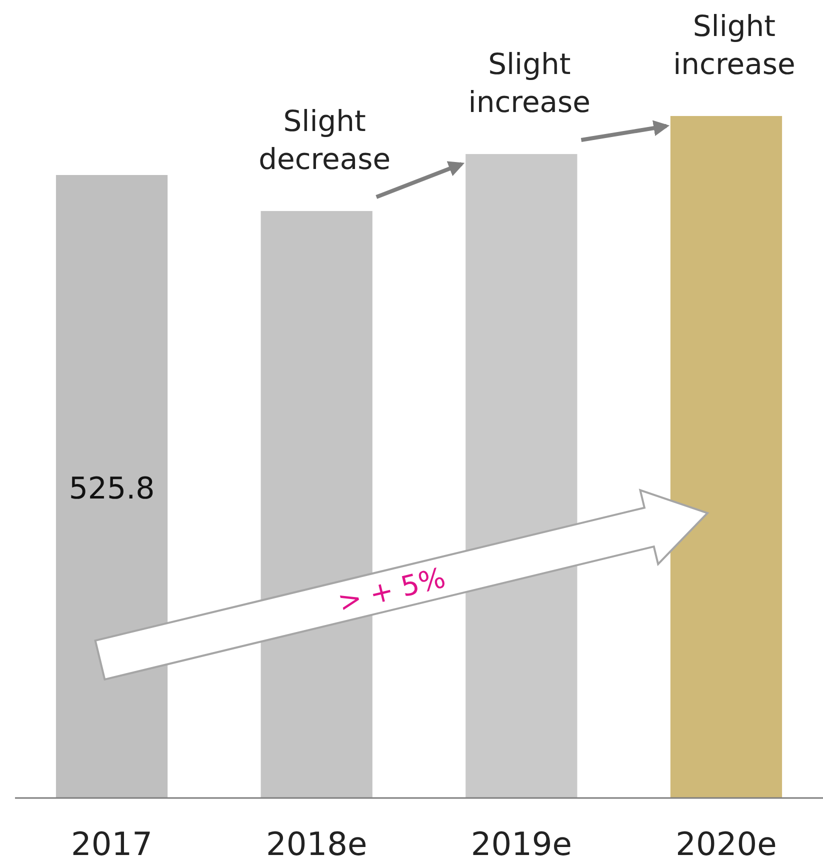  I want to click on annotation: Slight increase, so click(529, 83).